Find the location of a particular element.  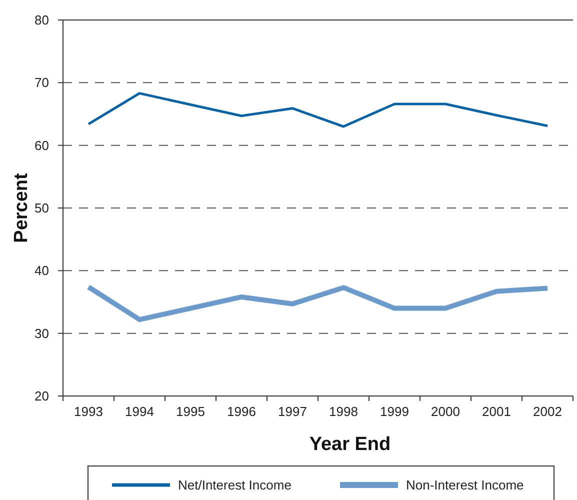

legend-label: Non-Interest Income is located at coordinates (465, 485).